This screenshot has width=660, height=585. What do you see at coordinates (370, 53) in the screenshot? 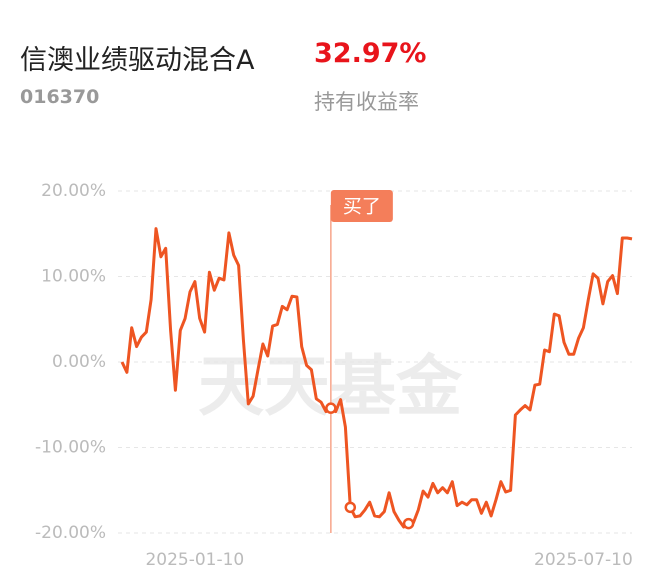
I see `return-value: 32.97%` at bounding box center [370, 53].